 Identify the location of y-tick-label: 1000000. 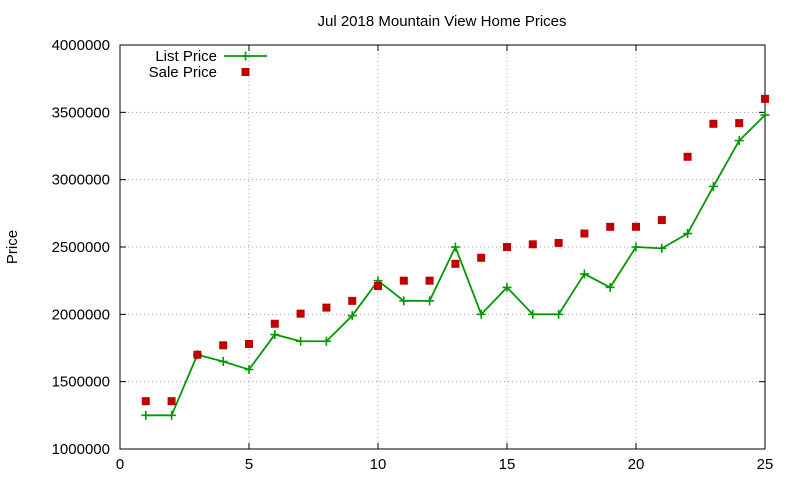
(81, 449).